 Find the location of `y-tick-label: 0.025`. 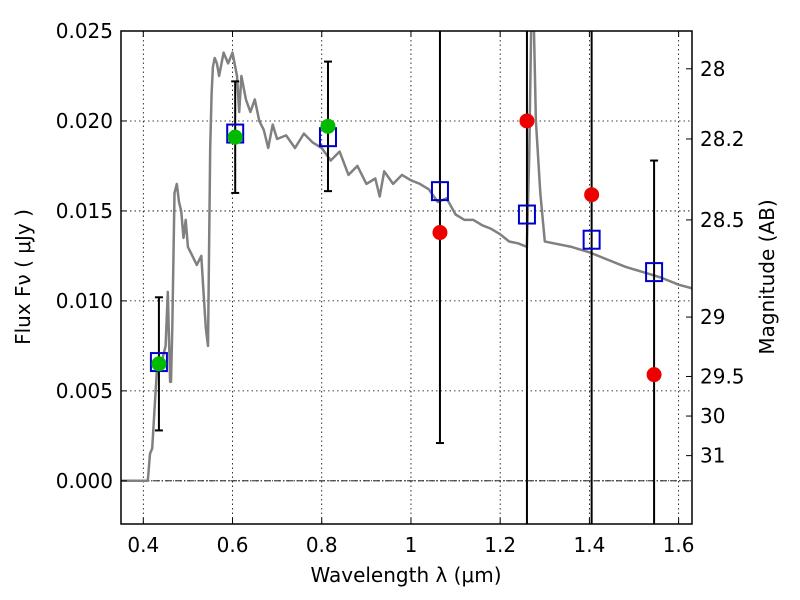

y-tick-label: 0.025 is located at coordinates (84, 31).